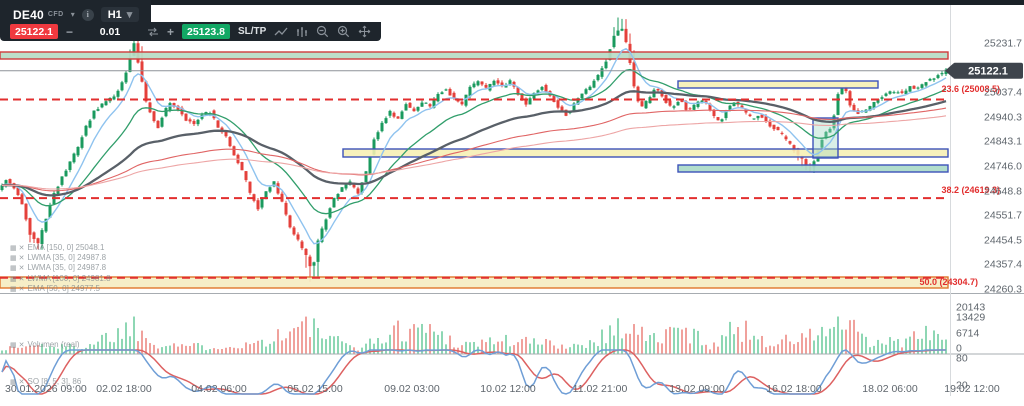 Image resolution: width=1024 pixels, height=406 pixels. I want to click on legend-line: ▦ ✕ Volumen (real), so click(45, 345).